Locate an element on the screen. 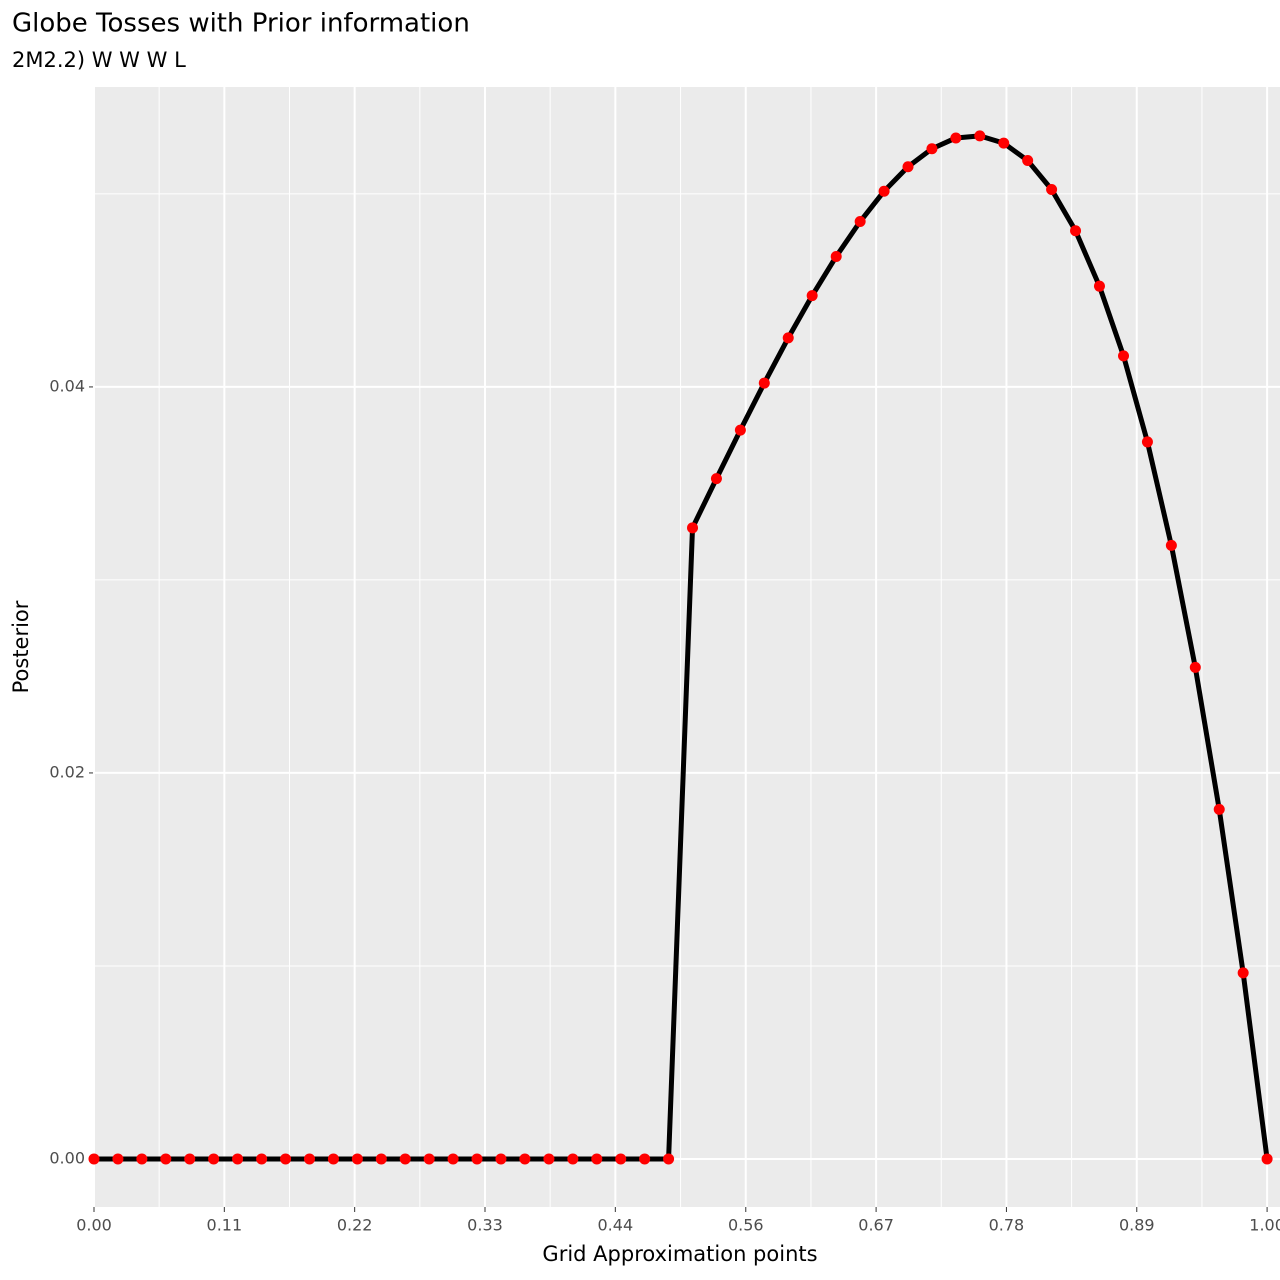 Image resolution: width=1280 pixels, height=1280 pixels. x-axis-label: Grid Approximation points is located at coordinates (679, 1254).